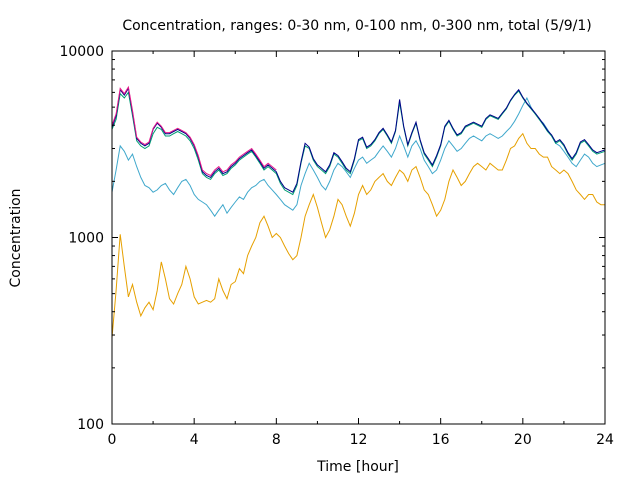 This screenshot has width=640, height=480. What do you see at coordinates (359, 440) in the screenshot?
I see `x-tick-label: 12` at bounding box center [359, 440].